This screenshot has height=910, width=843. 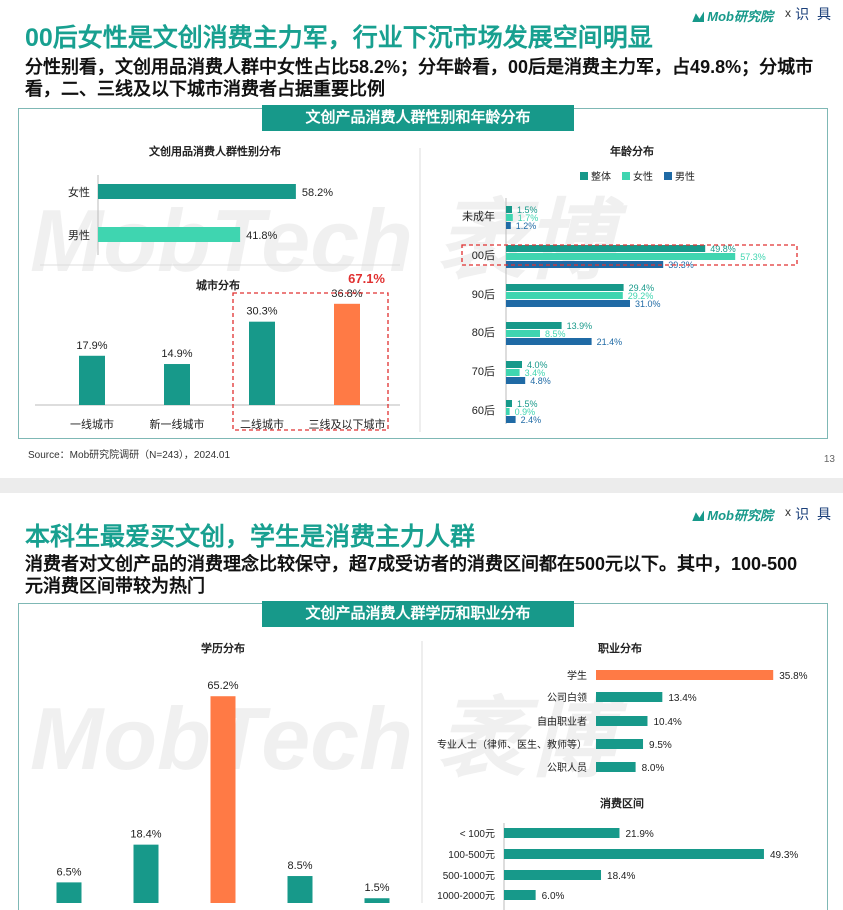 I want to click on data-label: 3.4%, so click(x=535, y=373).